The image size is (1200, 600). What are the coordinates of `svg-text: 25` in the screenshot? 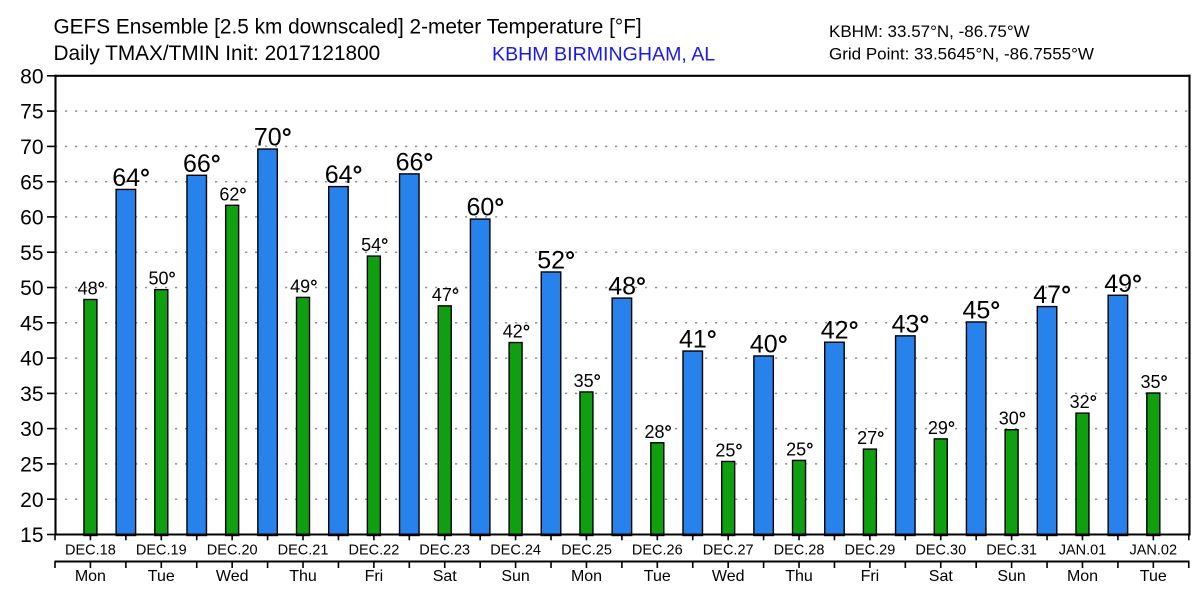 It's located at (31, 465).